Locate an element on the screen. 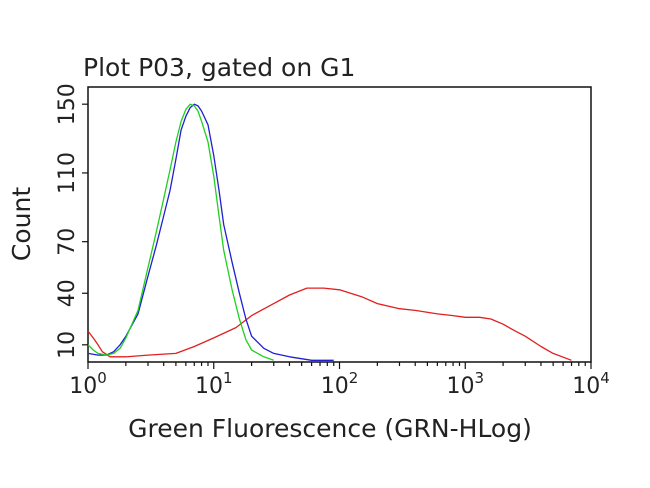  y-tick-label-3: 110 is located at coordinates (67, 173).